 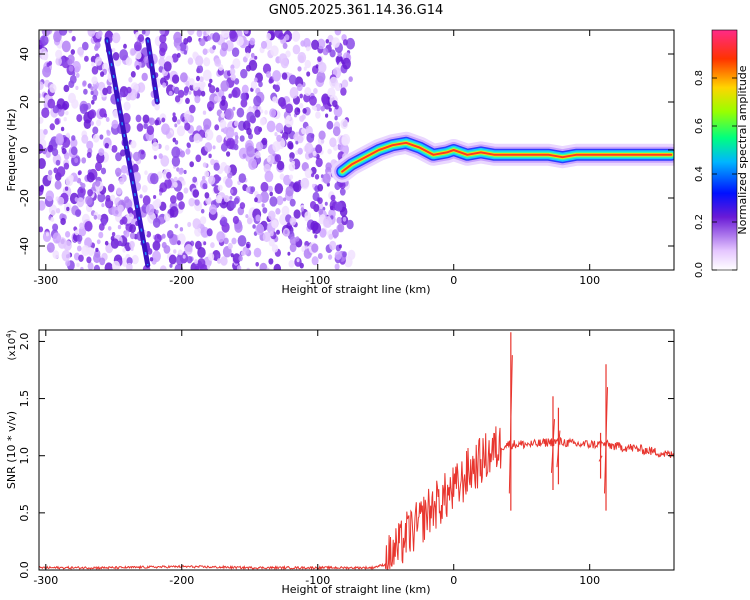 I want to click on colorbar-tick-label: 0.2, so click(x=699, y=222).